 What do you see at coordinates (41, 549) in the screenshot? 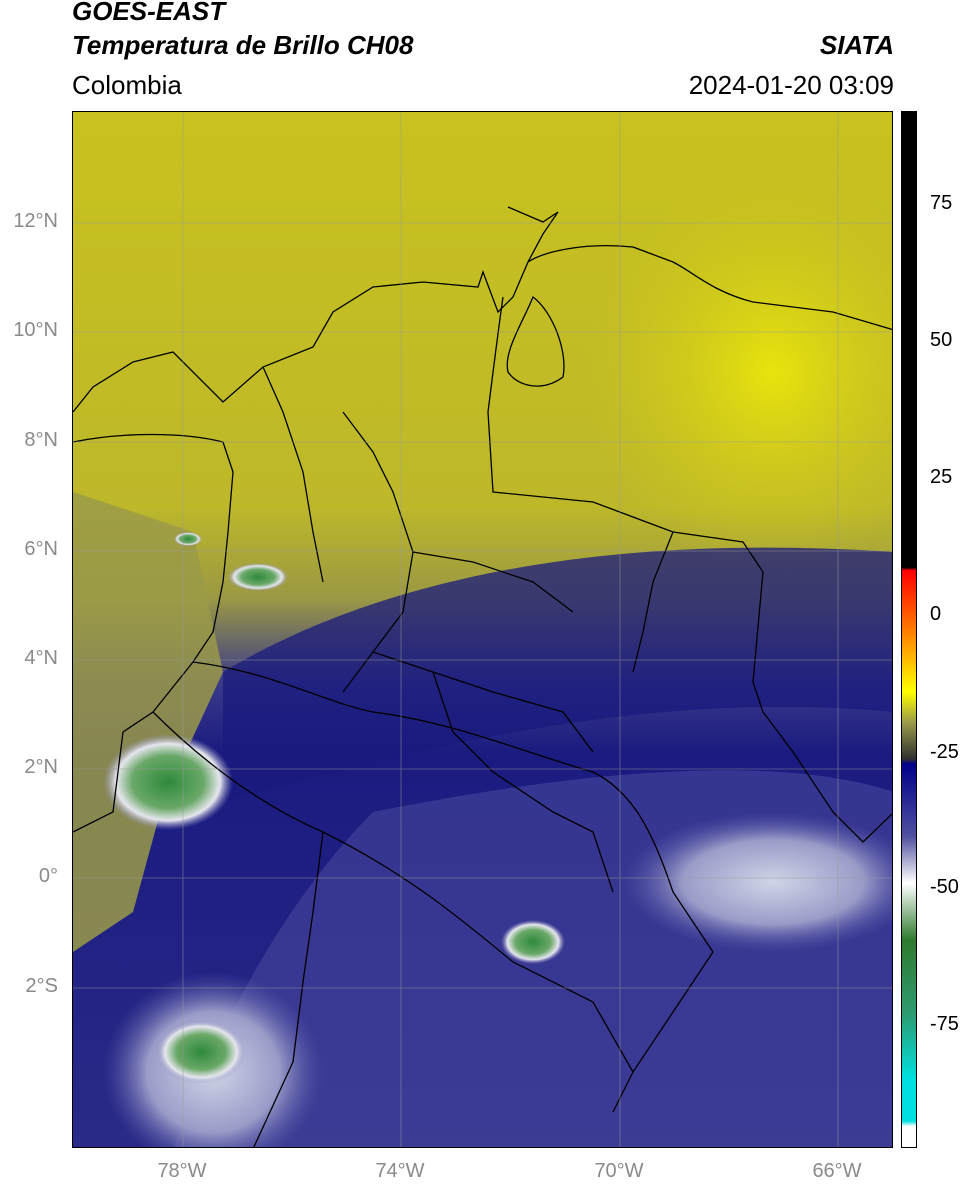
I see `lat-label-6n: 6°N` at bounding box center [41, 549].